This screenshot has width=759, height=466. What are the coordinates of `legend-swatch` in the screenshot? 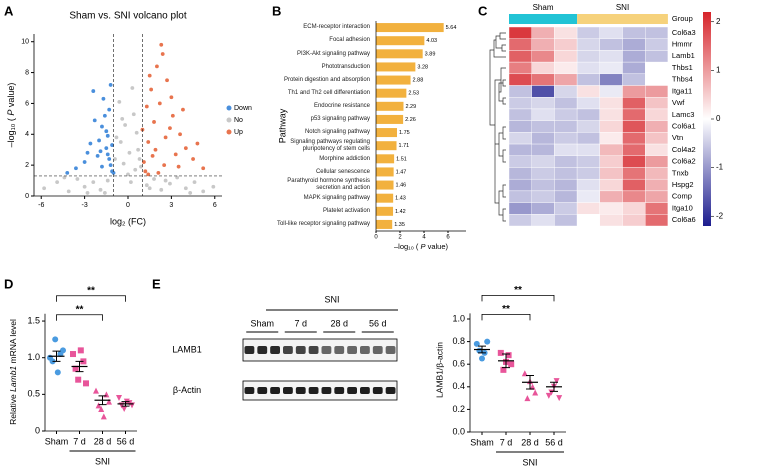 It's located at (229, 120).